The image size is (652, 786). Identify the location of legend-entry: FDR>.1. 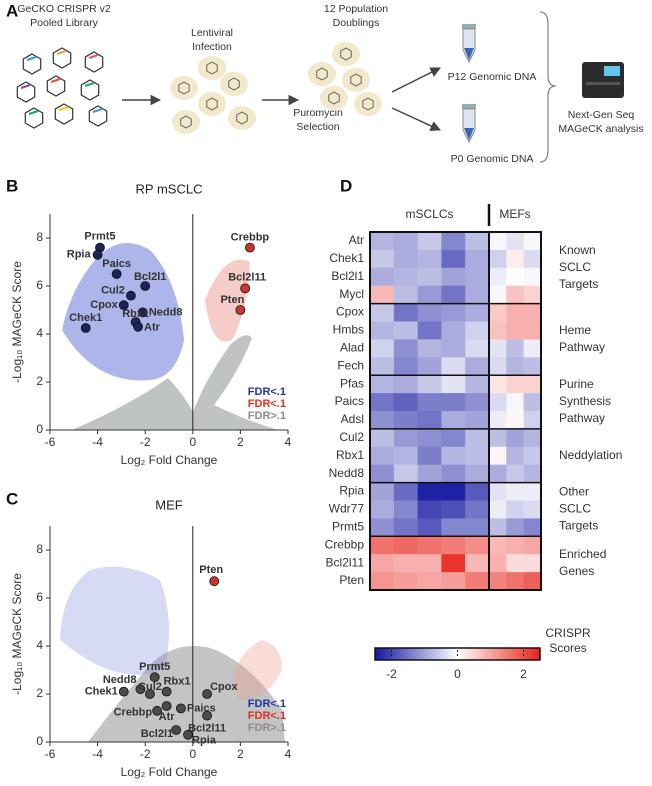
(267, 728).